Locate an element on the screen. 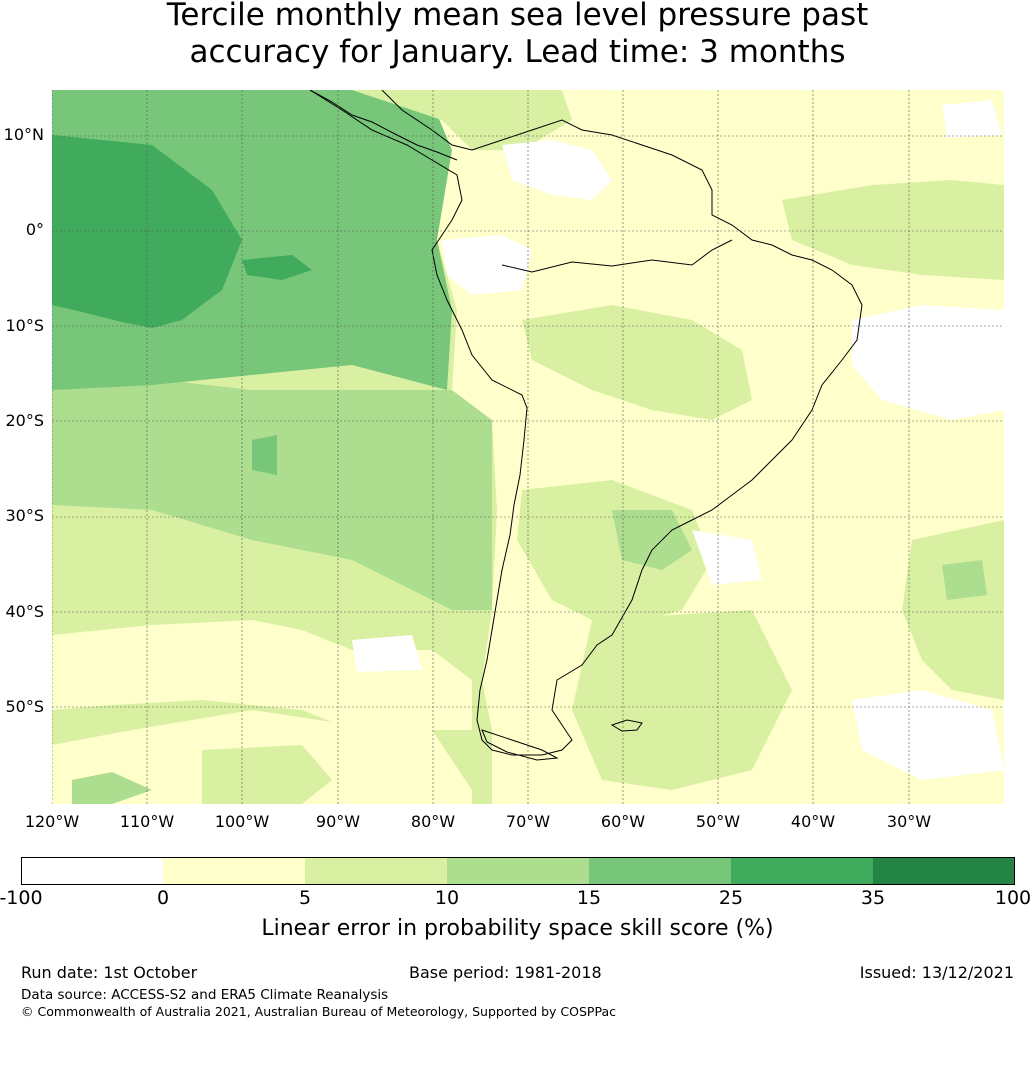 Image resolution: width=1035 pixels, height=1065 pixels. pacific-region-5-10-c is located at coordinates (267, 774).